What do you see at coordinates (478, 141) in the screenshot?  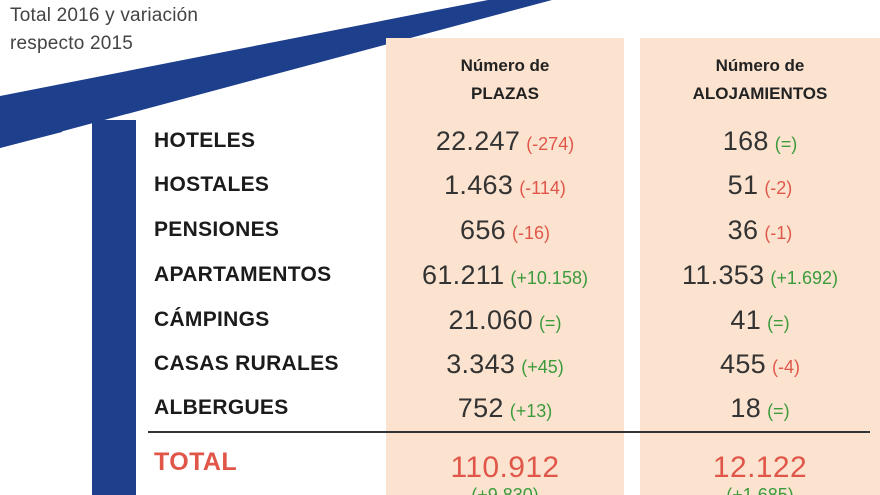 I see `plazas-value: 22.247` at bounding box center [478, 141].